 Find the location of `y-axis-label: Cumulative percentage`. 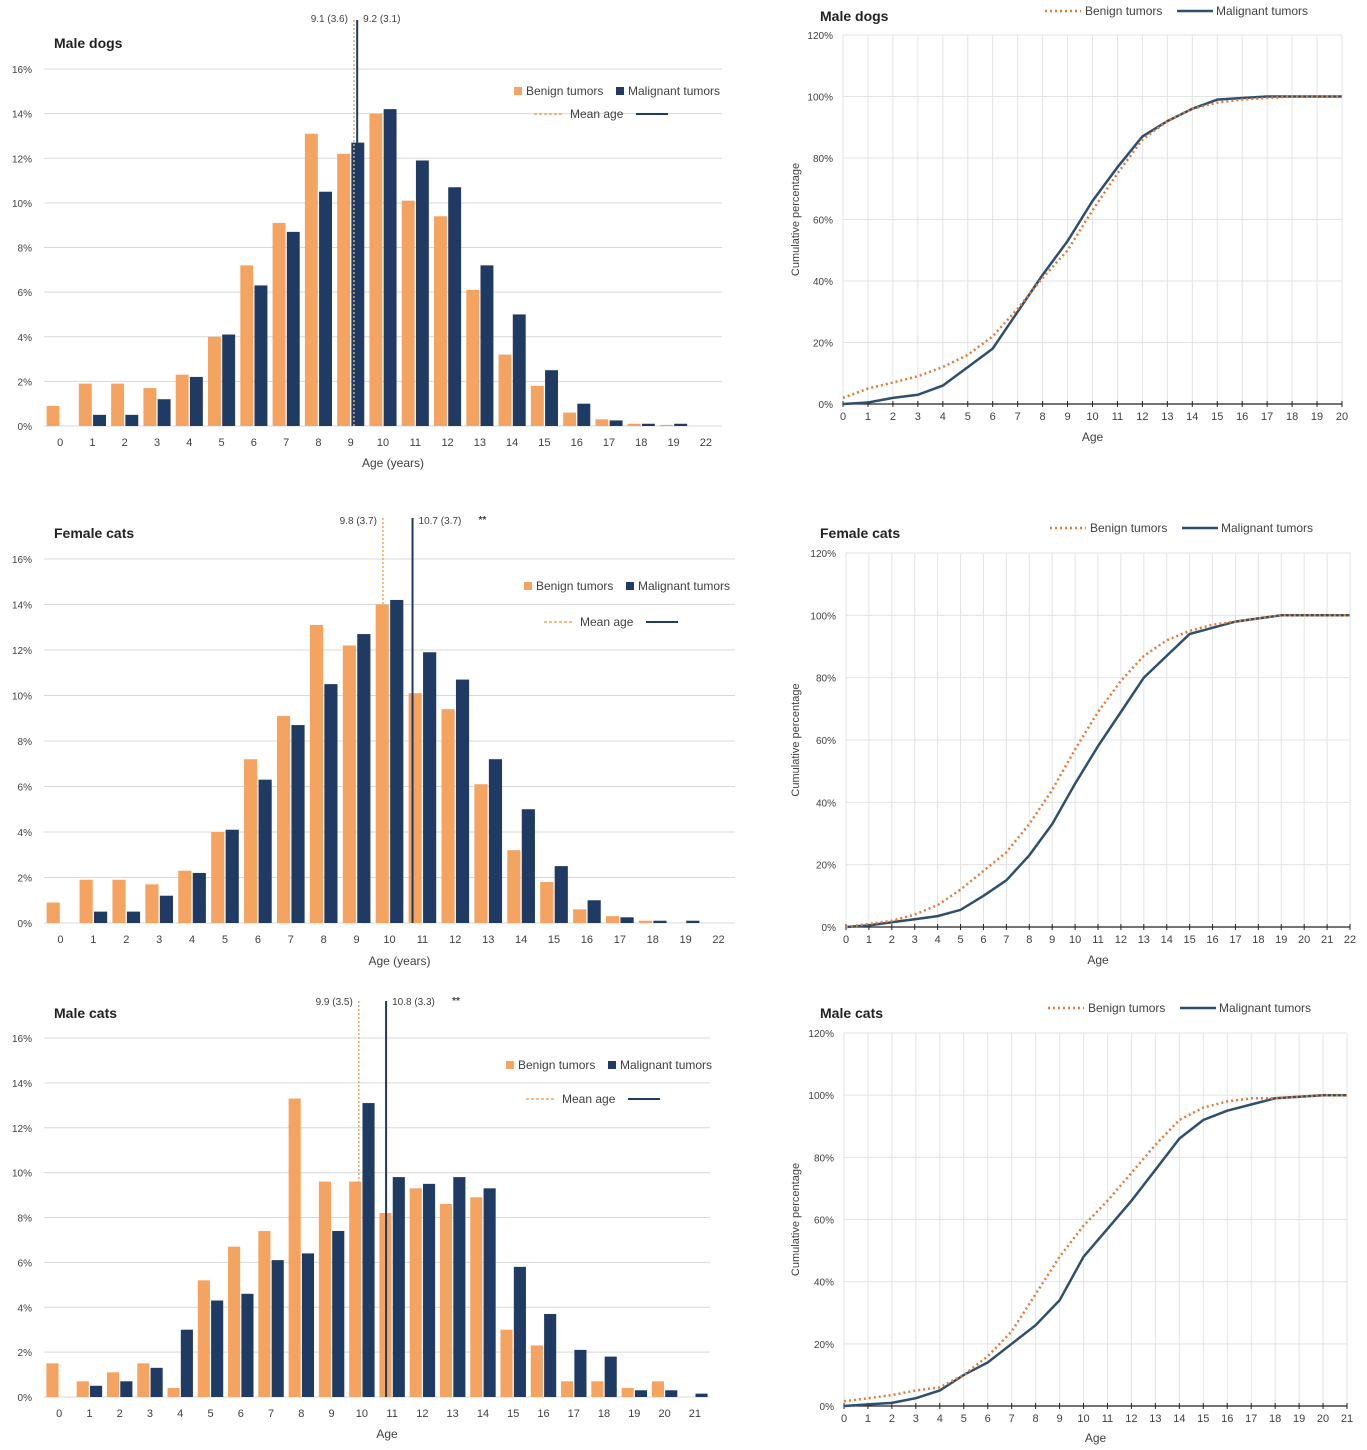

y-axis-label: Cumulative percentage is located at coordinates (796, 739).